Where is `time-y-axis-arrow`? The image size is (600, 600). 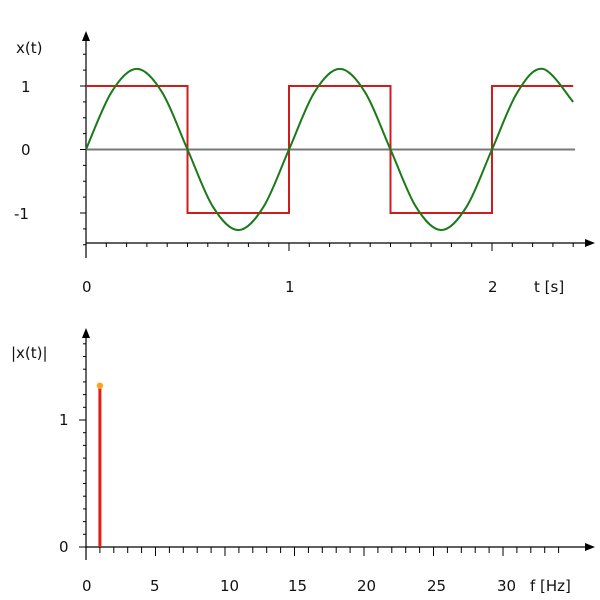 time-y-axis-arrow is located at coordinates (86, 36).